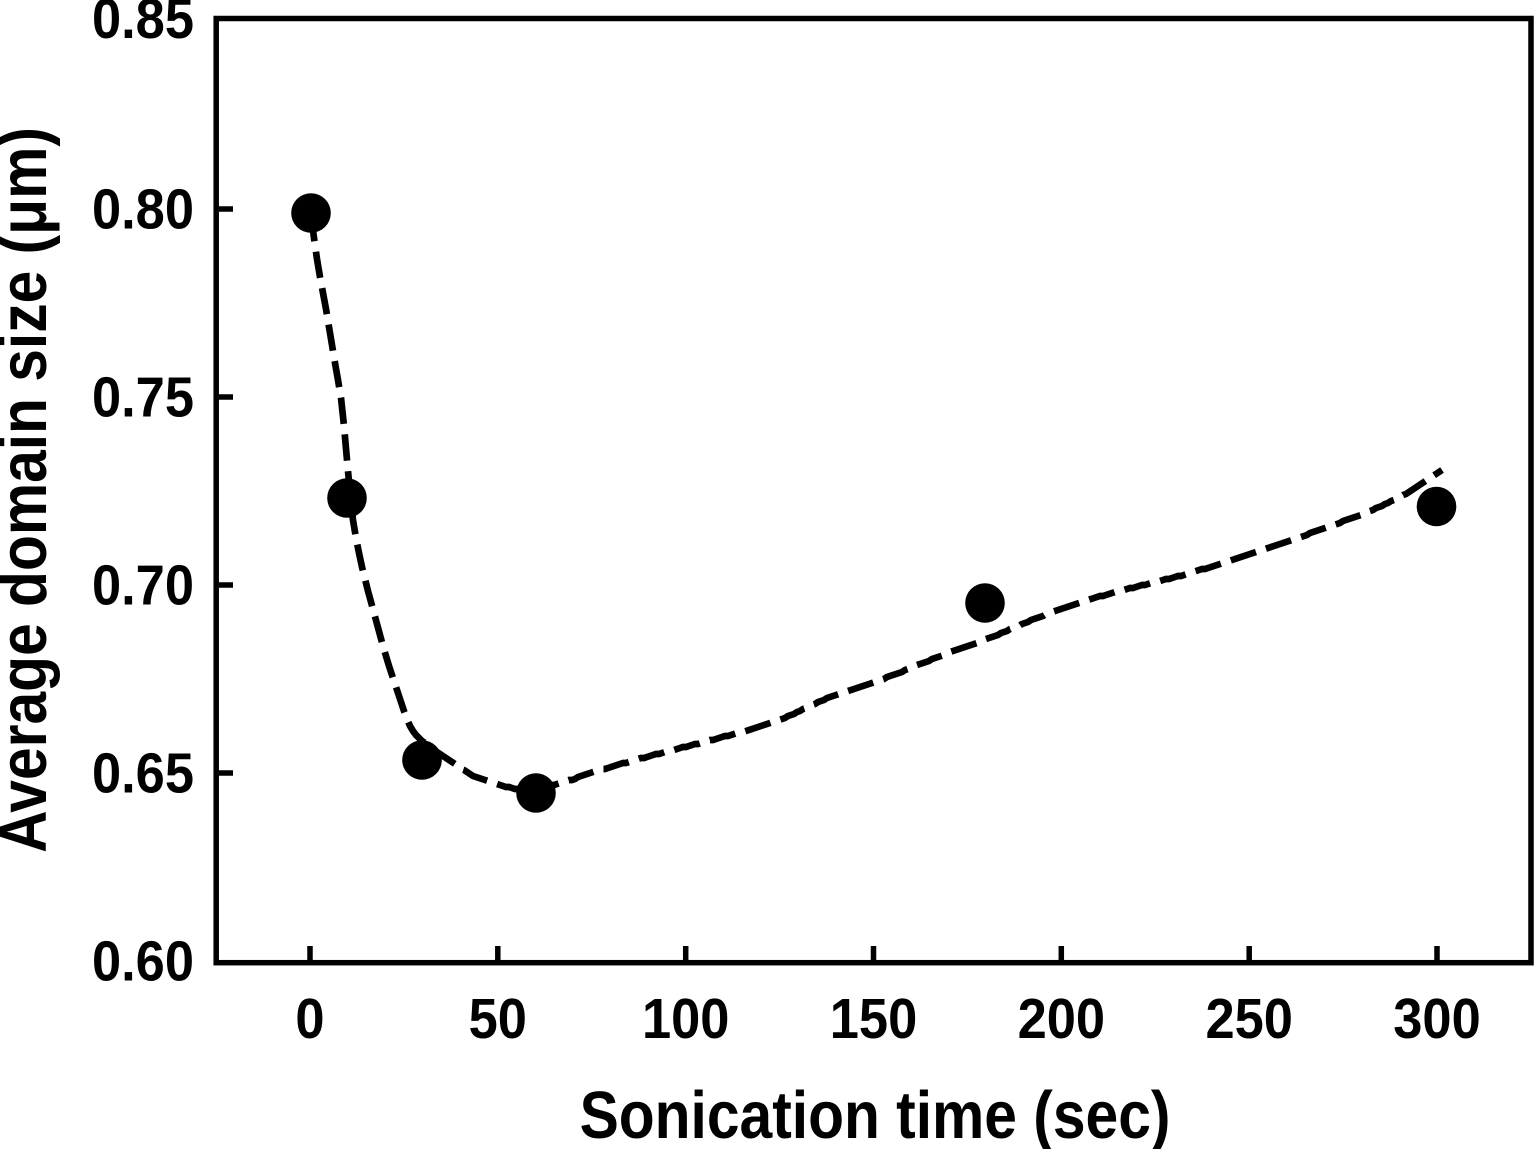 This screenshot has height=1149, width=1535. I want to click on svg-text: 100, so click(685, 1018).